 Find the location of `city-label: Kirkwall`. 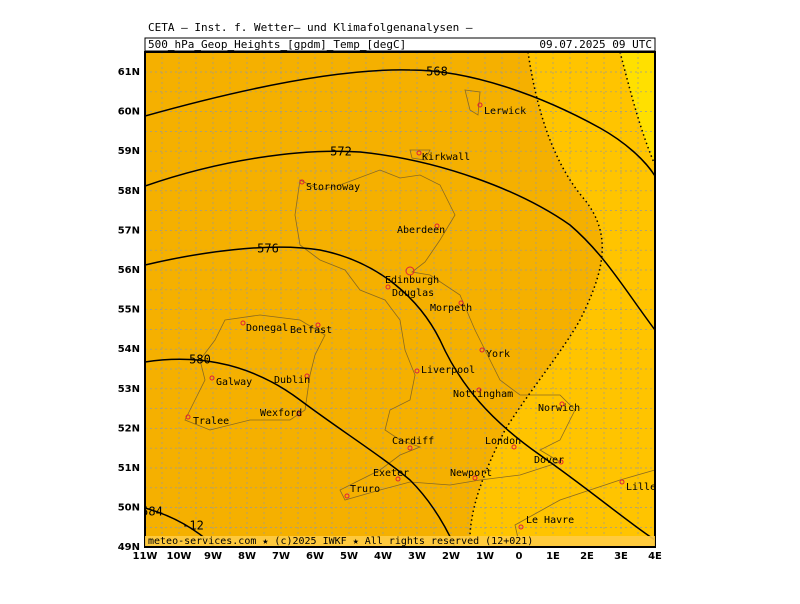

city-label: Kirkwall is located at coordinates (446, 157).